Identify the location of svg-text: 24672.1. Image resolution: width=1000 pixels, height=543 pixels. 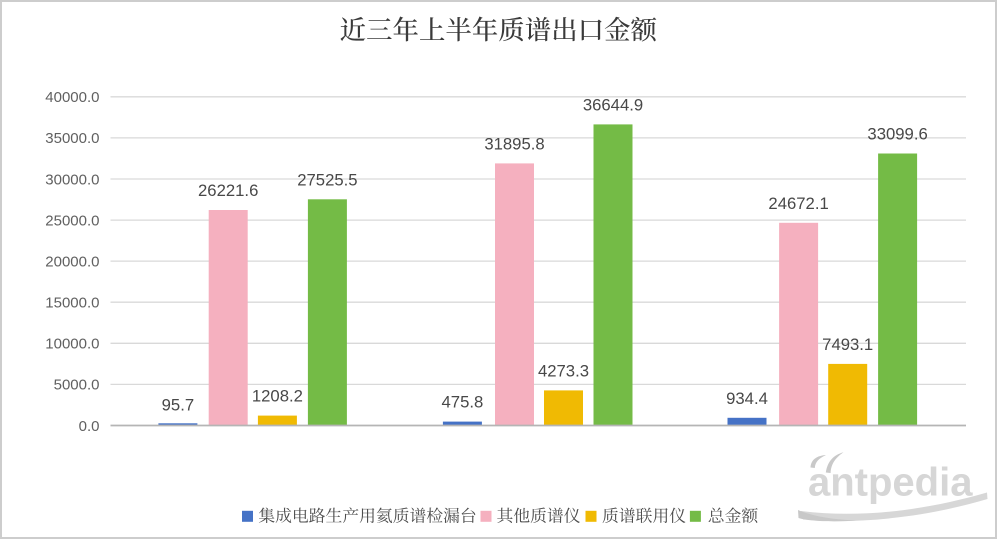
(798, 203).